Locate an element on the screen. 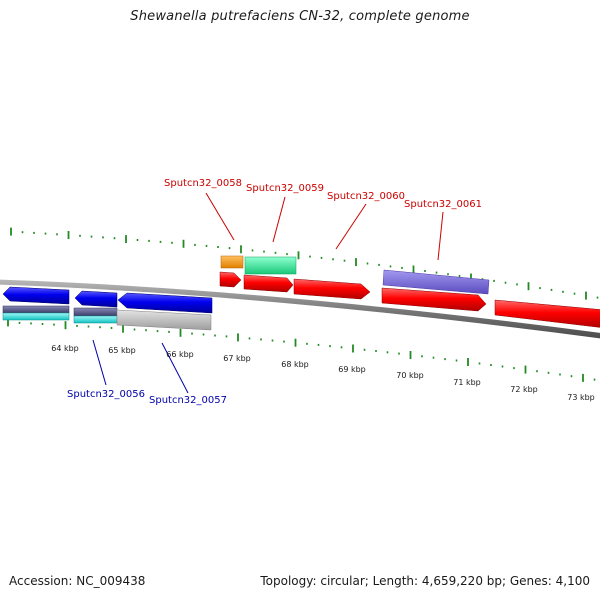 The width and height of the screenshot is (600, 600). scale-label-68kbp: 68 kbp is located at coordinates (295, 364).